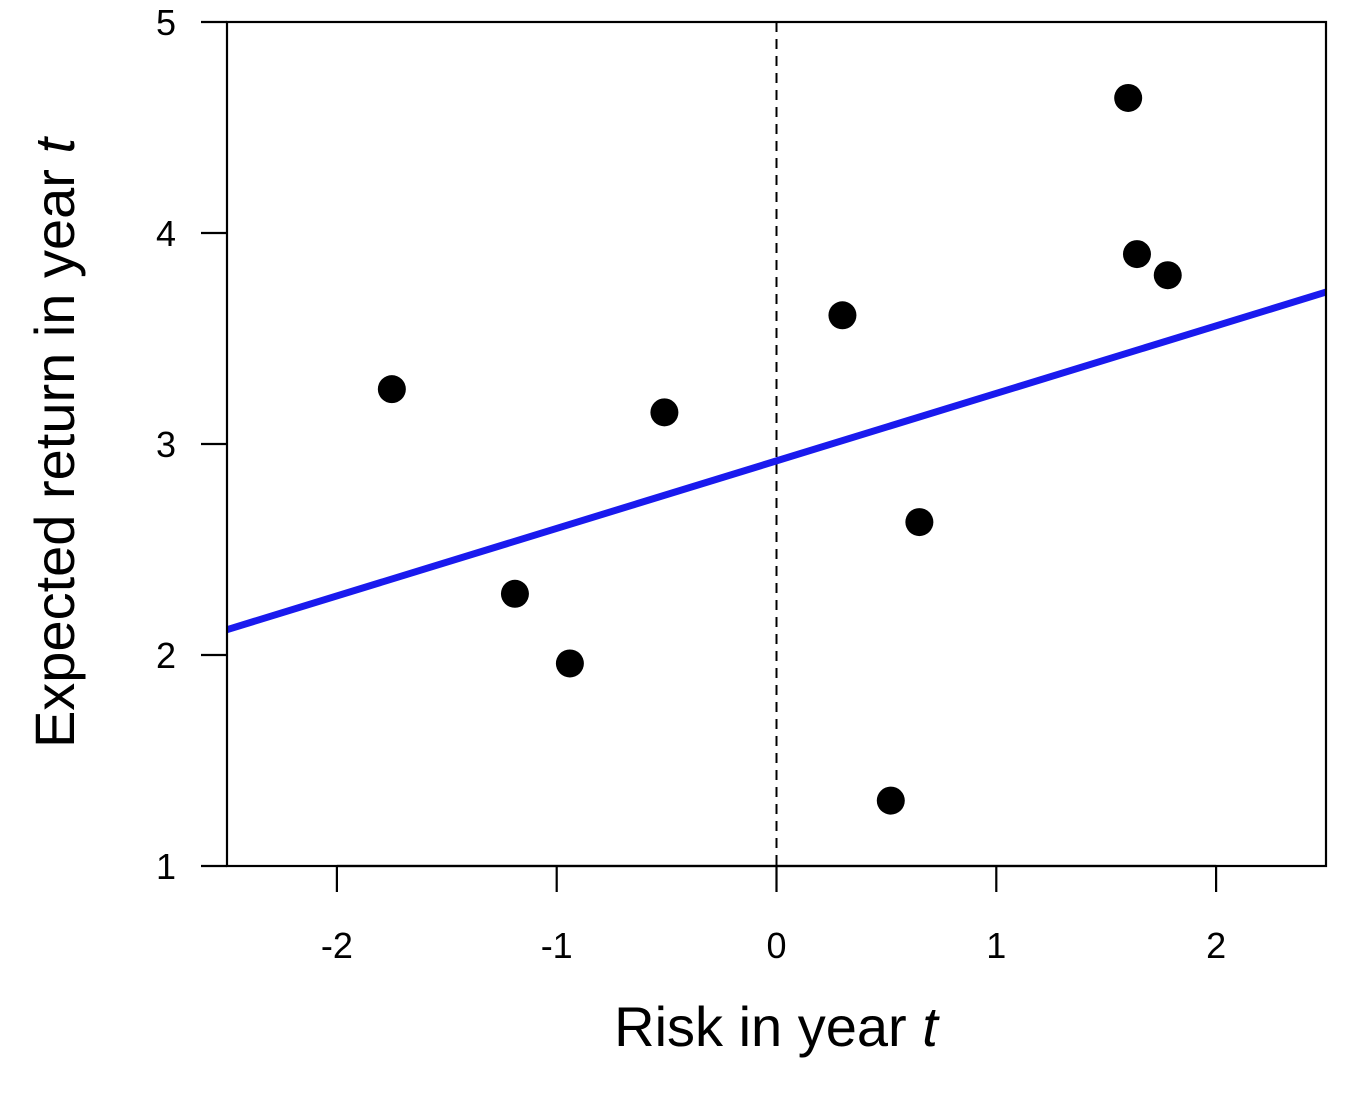  I want to click on y-tick-label: 5, so click(166, 22).